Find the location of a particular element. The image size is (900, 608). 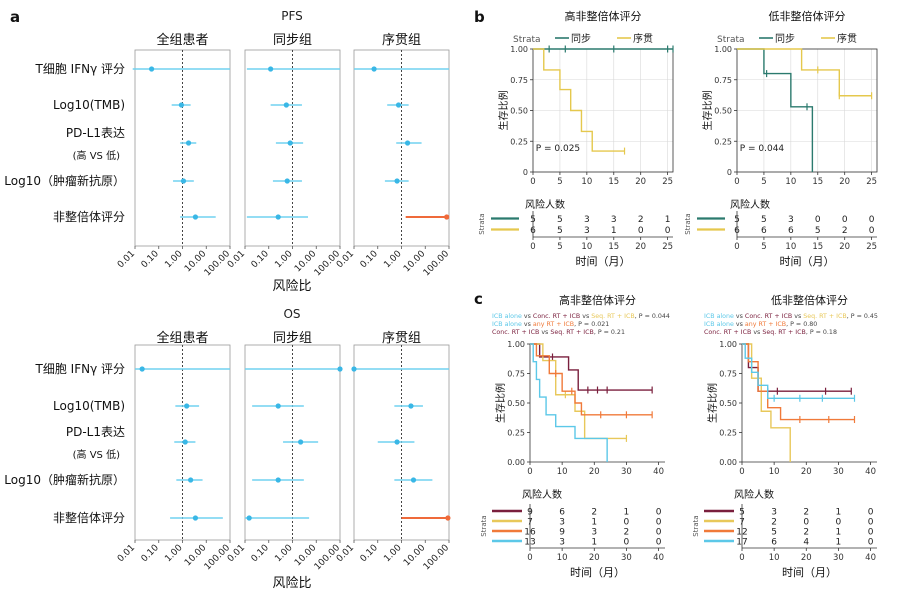

km-x-tick-label: 5 is located at coordinates (763, 182).